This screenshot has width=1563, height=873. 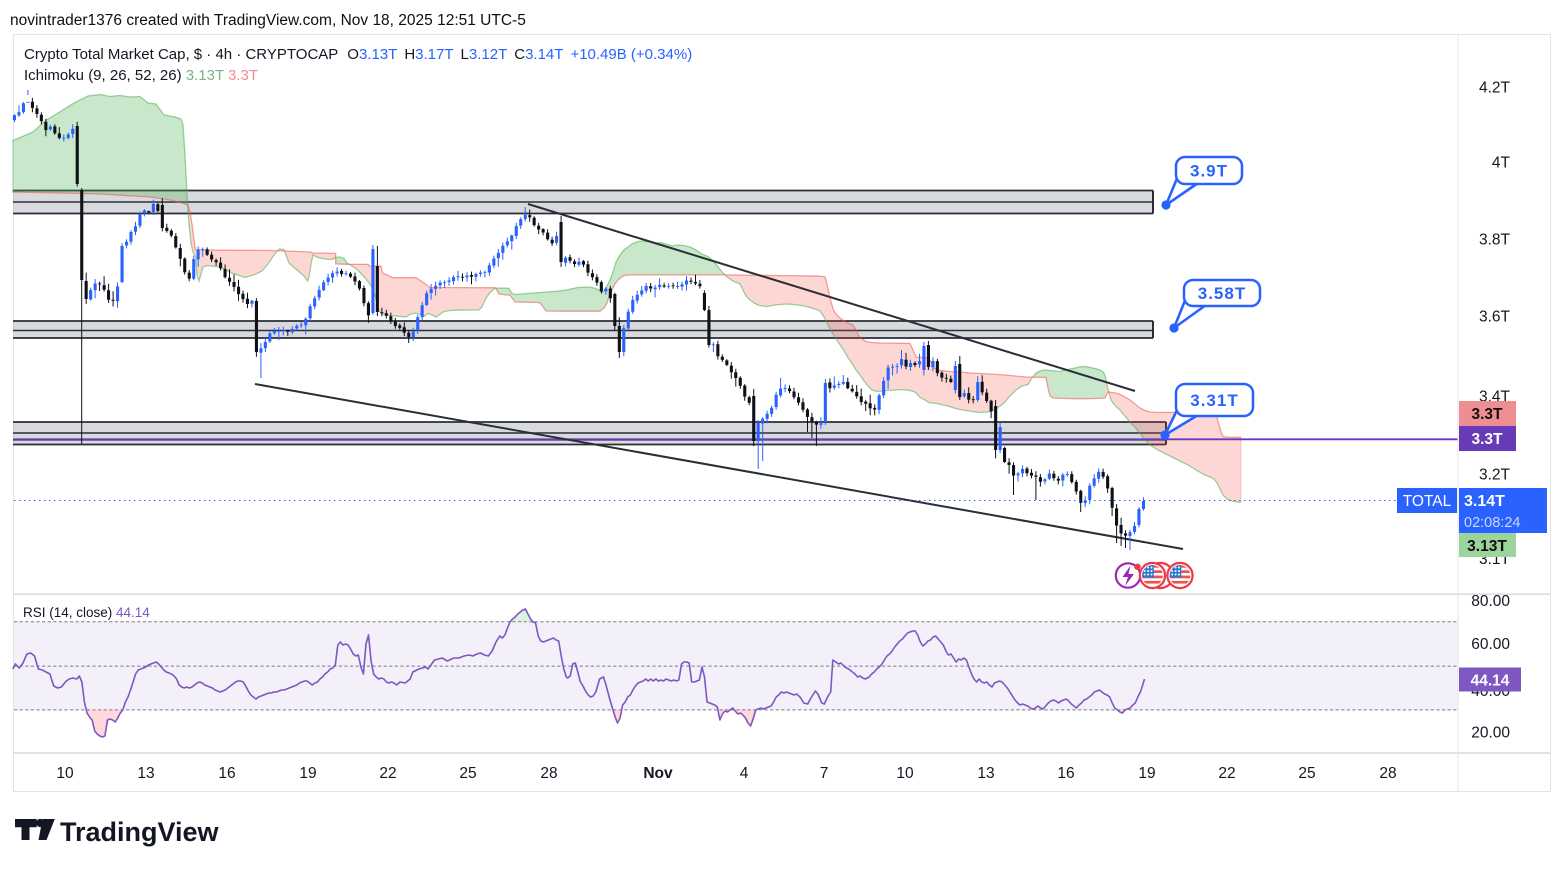 What do you see at coordinates (1501, 163) in the screenshot?
I see `svg-text: 4T` at bounding box center [1501, 163].